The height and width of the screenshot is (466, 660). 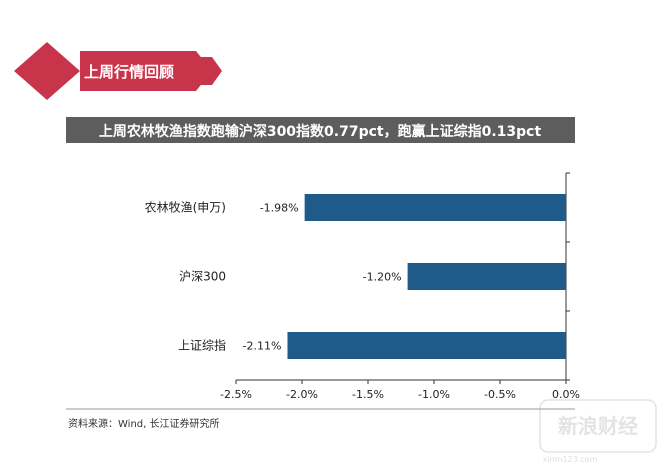 I want to click on watermark-frame, so click(x=598, y=426).